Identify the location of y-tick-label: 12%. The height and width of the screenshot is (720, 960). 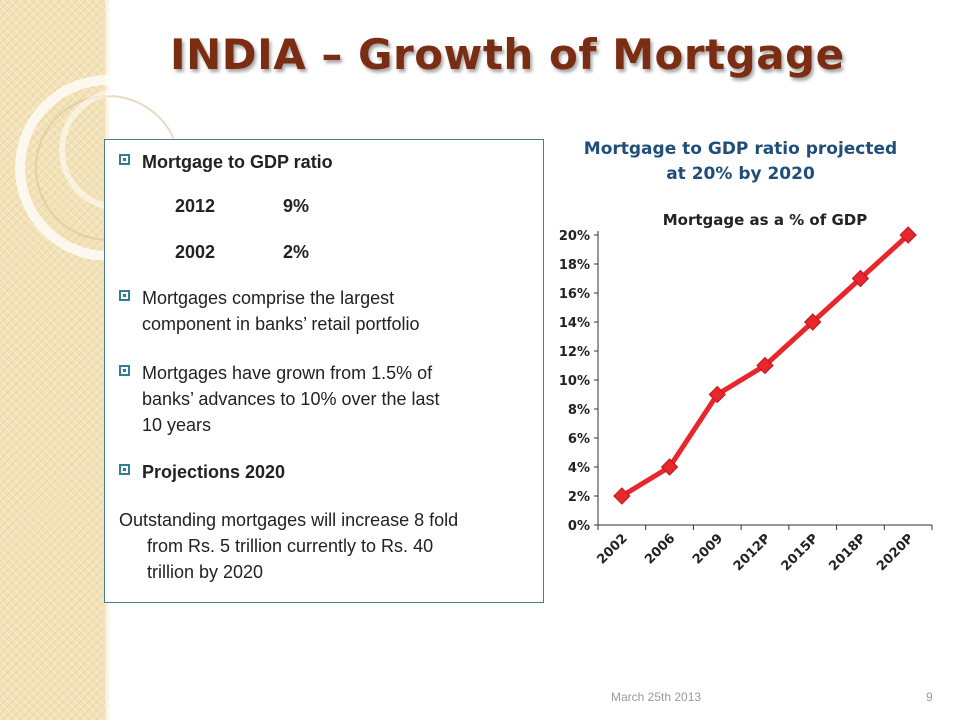
(574, 352).